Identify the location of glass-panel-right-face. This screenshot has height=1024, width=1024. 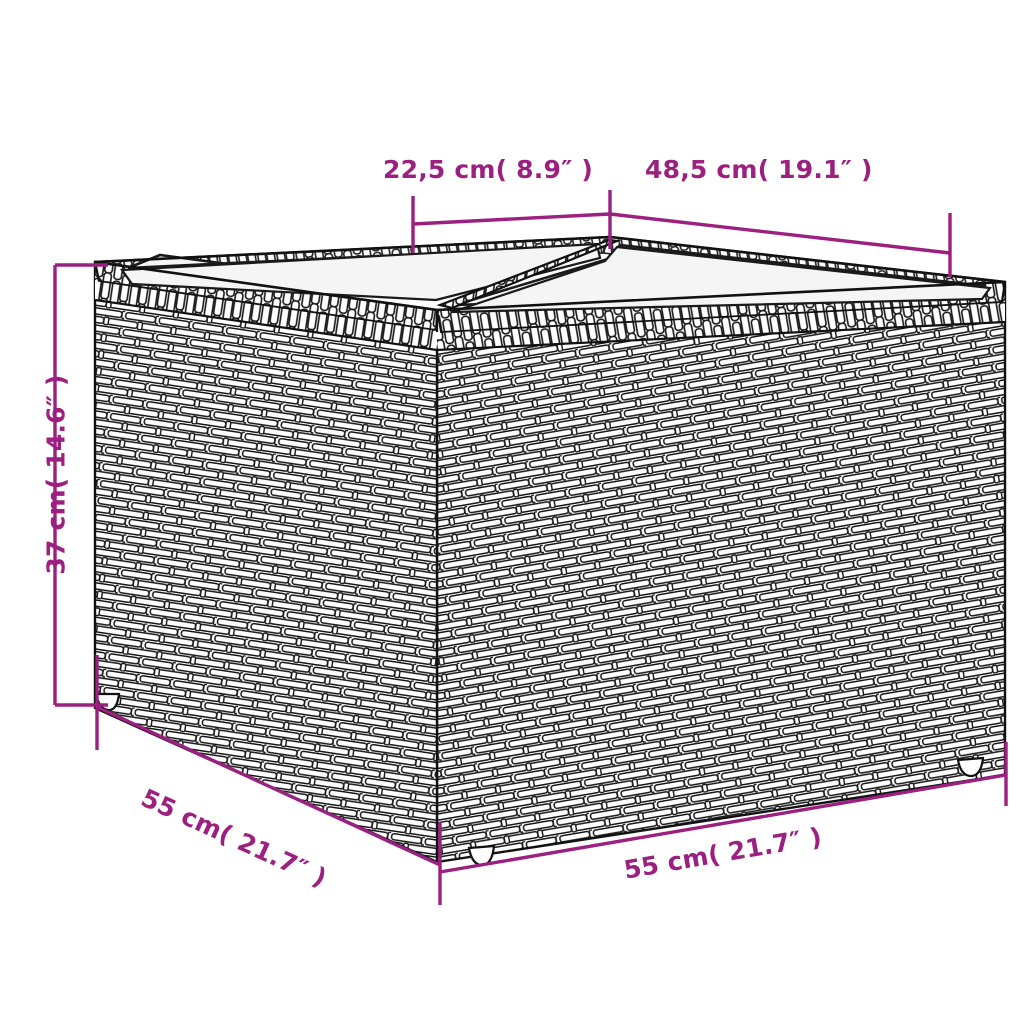
(722, 279).